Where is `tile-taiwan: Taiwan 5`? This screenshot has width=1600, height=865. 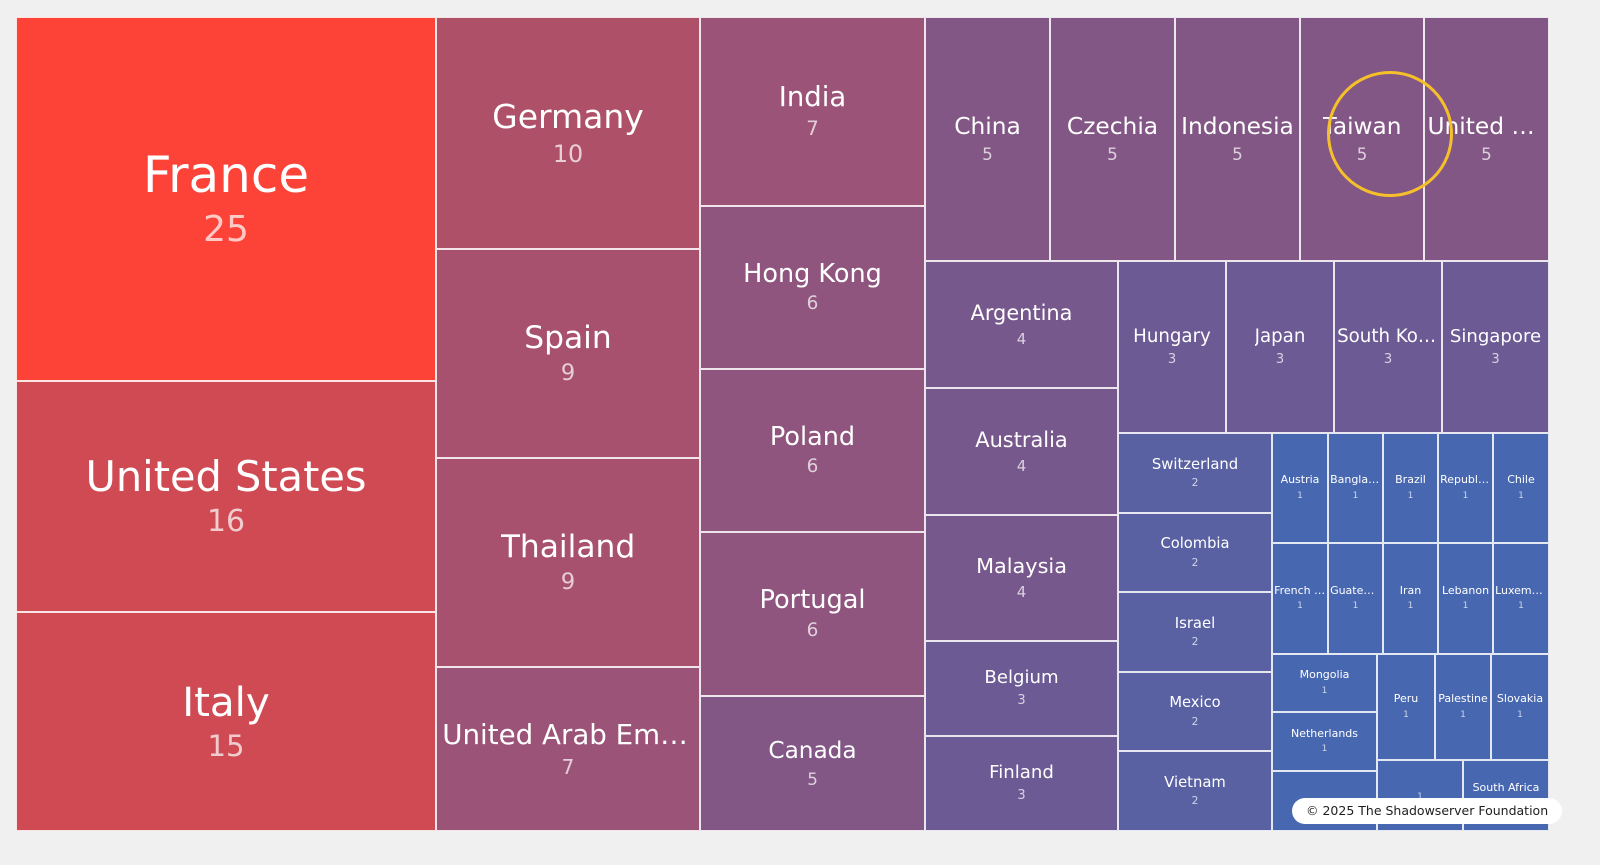
tile-taiwan: Taiwan 5 is located at coordinates (1362, 139).